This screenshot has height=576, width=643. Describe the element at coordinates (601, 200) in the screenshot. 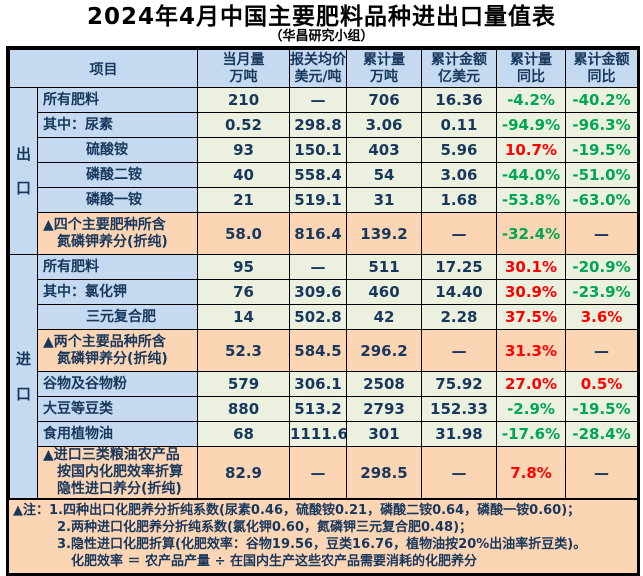

I see `cell-yoy: -63.0%` at that location.